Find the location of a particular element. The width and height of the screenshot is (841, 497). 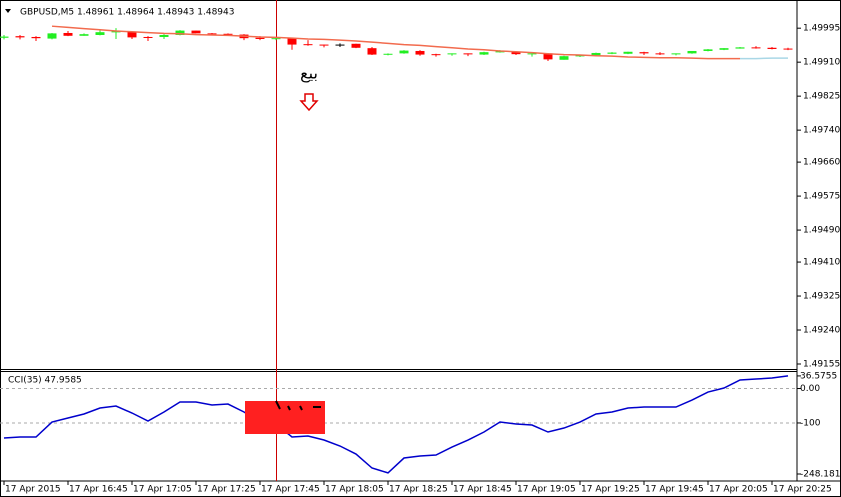

y-tick-label: 1.49910 is located at coordinates (821, 63).